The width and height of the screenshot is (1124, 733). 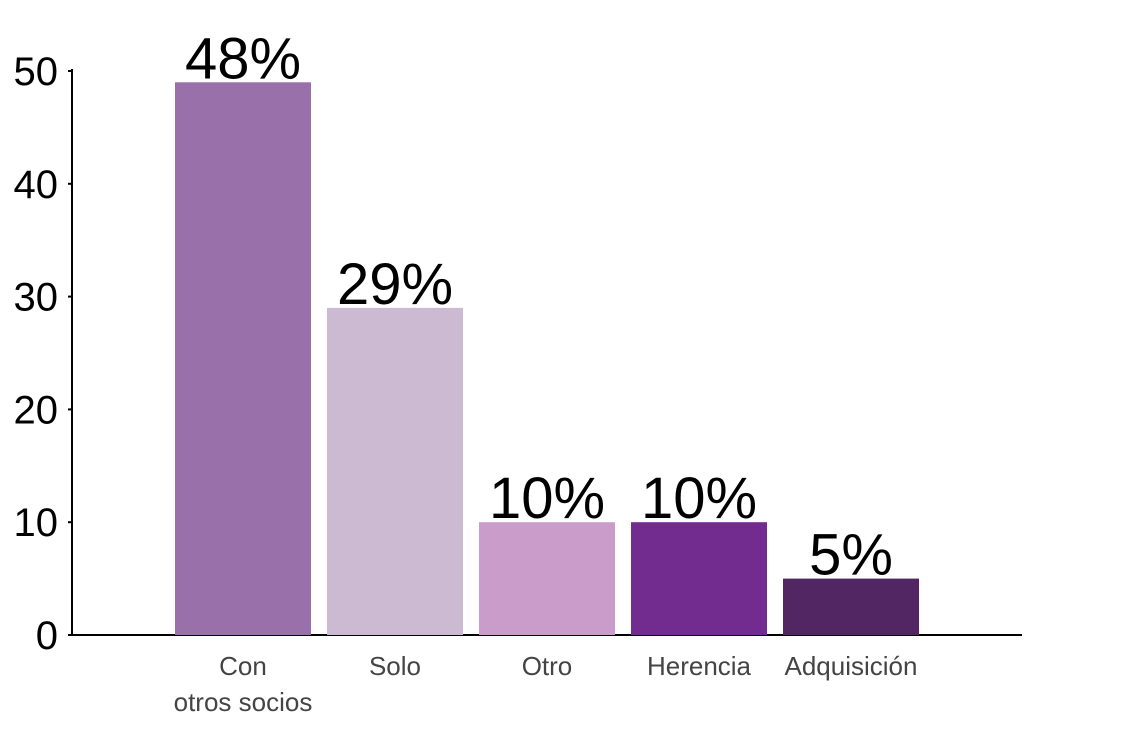 I want to click on category-label: otros socios, so click(x=243, y=702).